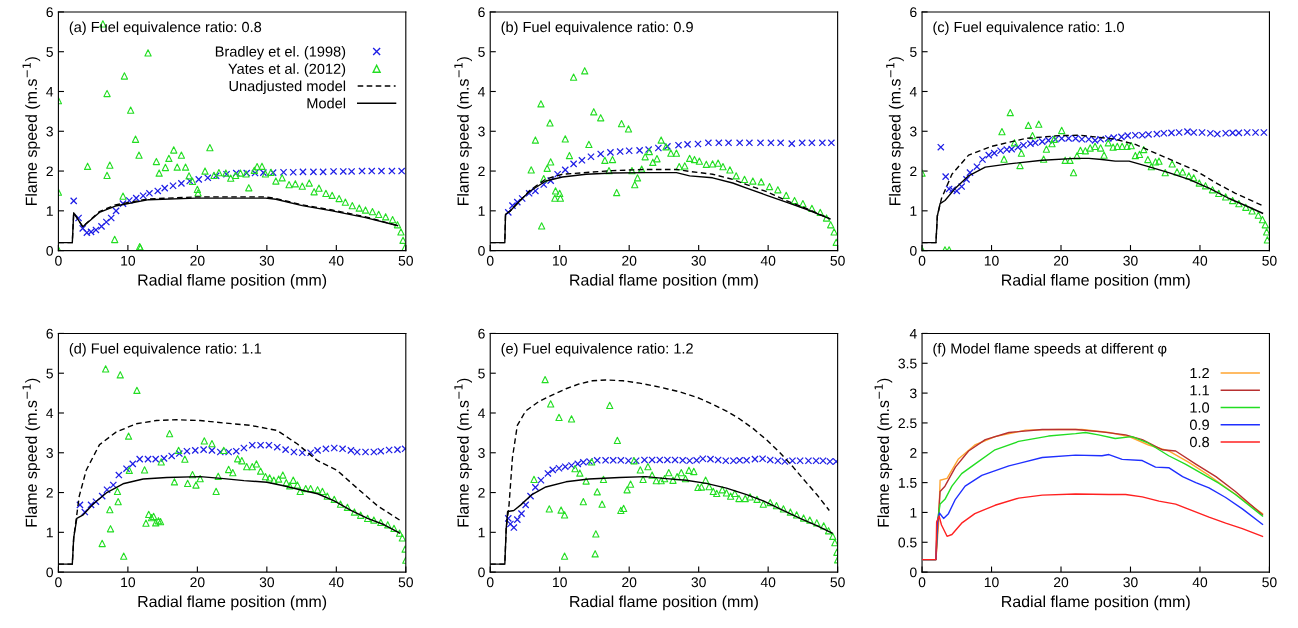 The image size is (1298, 628). What do you see at coordinates (326, 103) in the screenshot?
I see `legend-label: Model` at bounding box center [326, 103].